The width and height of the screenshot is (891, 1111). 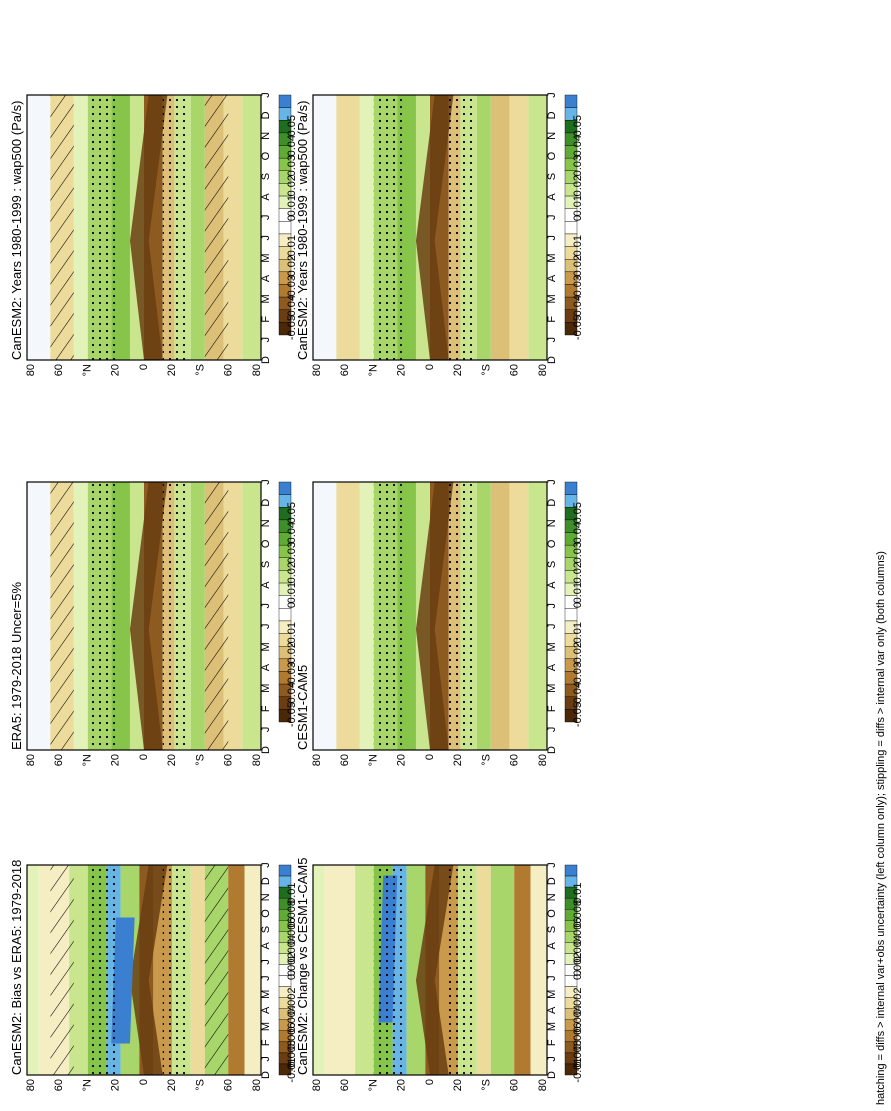 What do you see at coordinates (123, 980) in the screenshot?
I see `bias-patch` at bounding box center [123, 980].